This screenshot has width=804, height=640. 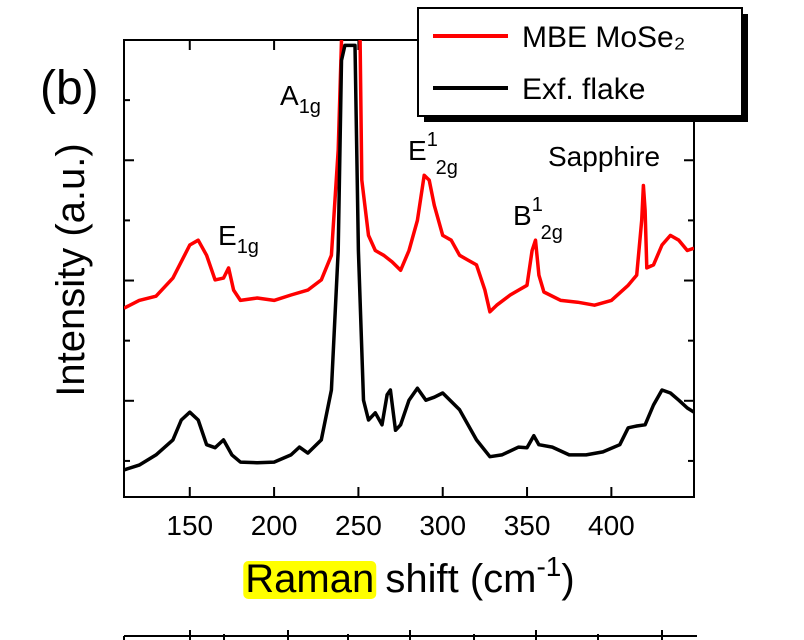 I want to click on annotation: Sapphire, so click(x=604, y=156).